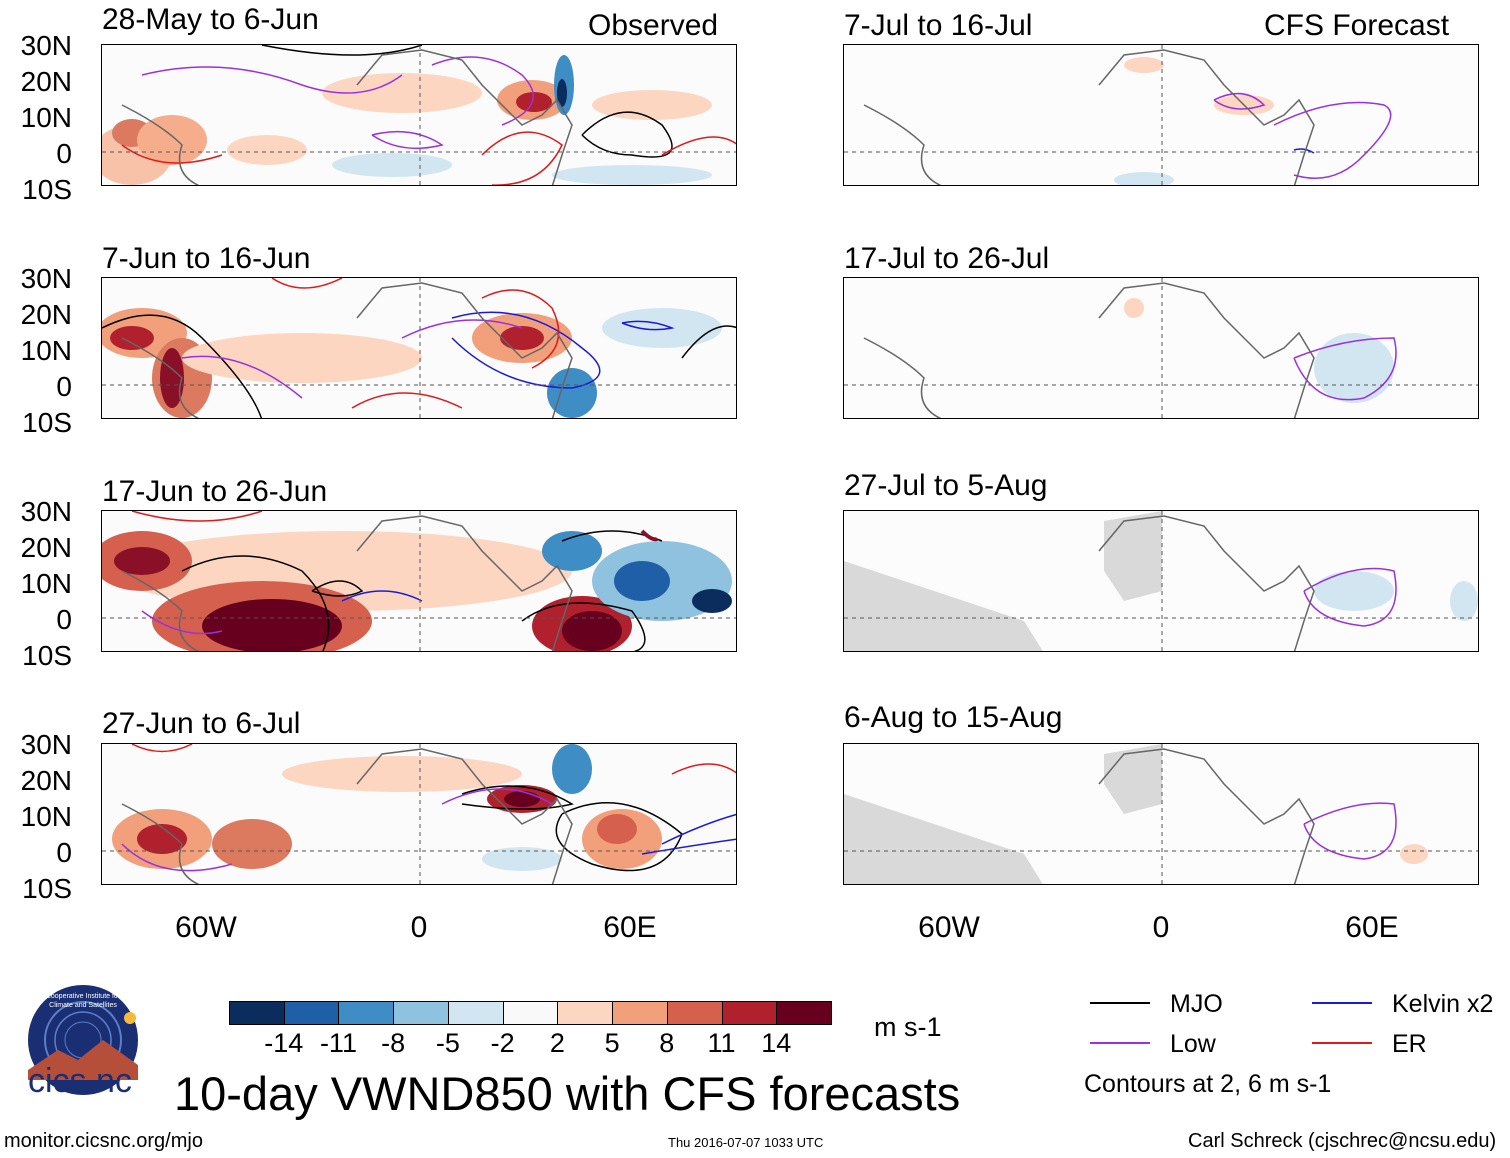 This screenshot has width=1510, height=1158. Describe the element at coordinates (567, 1093) in the screenshot. I see `main-title: 10-day VWND850 with CFS forecasts` at that location.